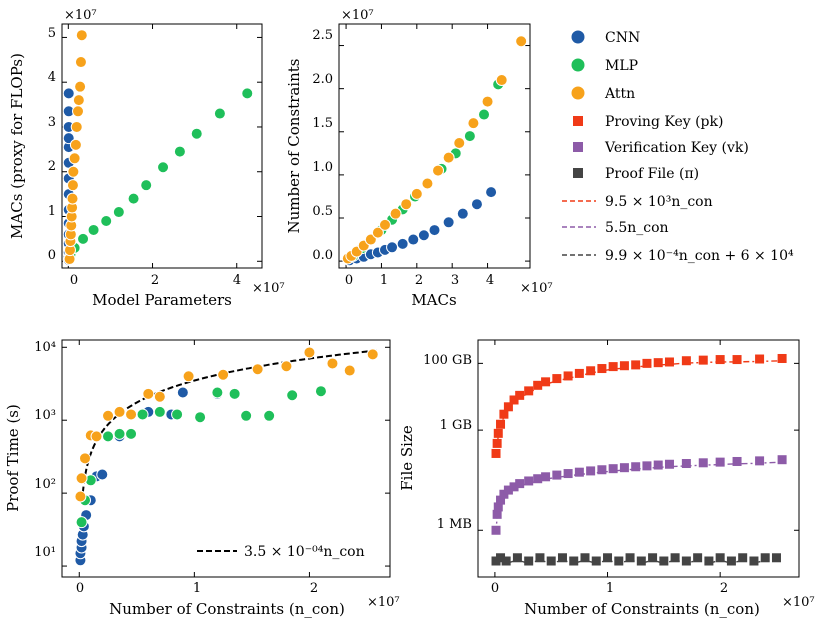  I want to click on fit-curve, so click(229, 425).